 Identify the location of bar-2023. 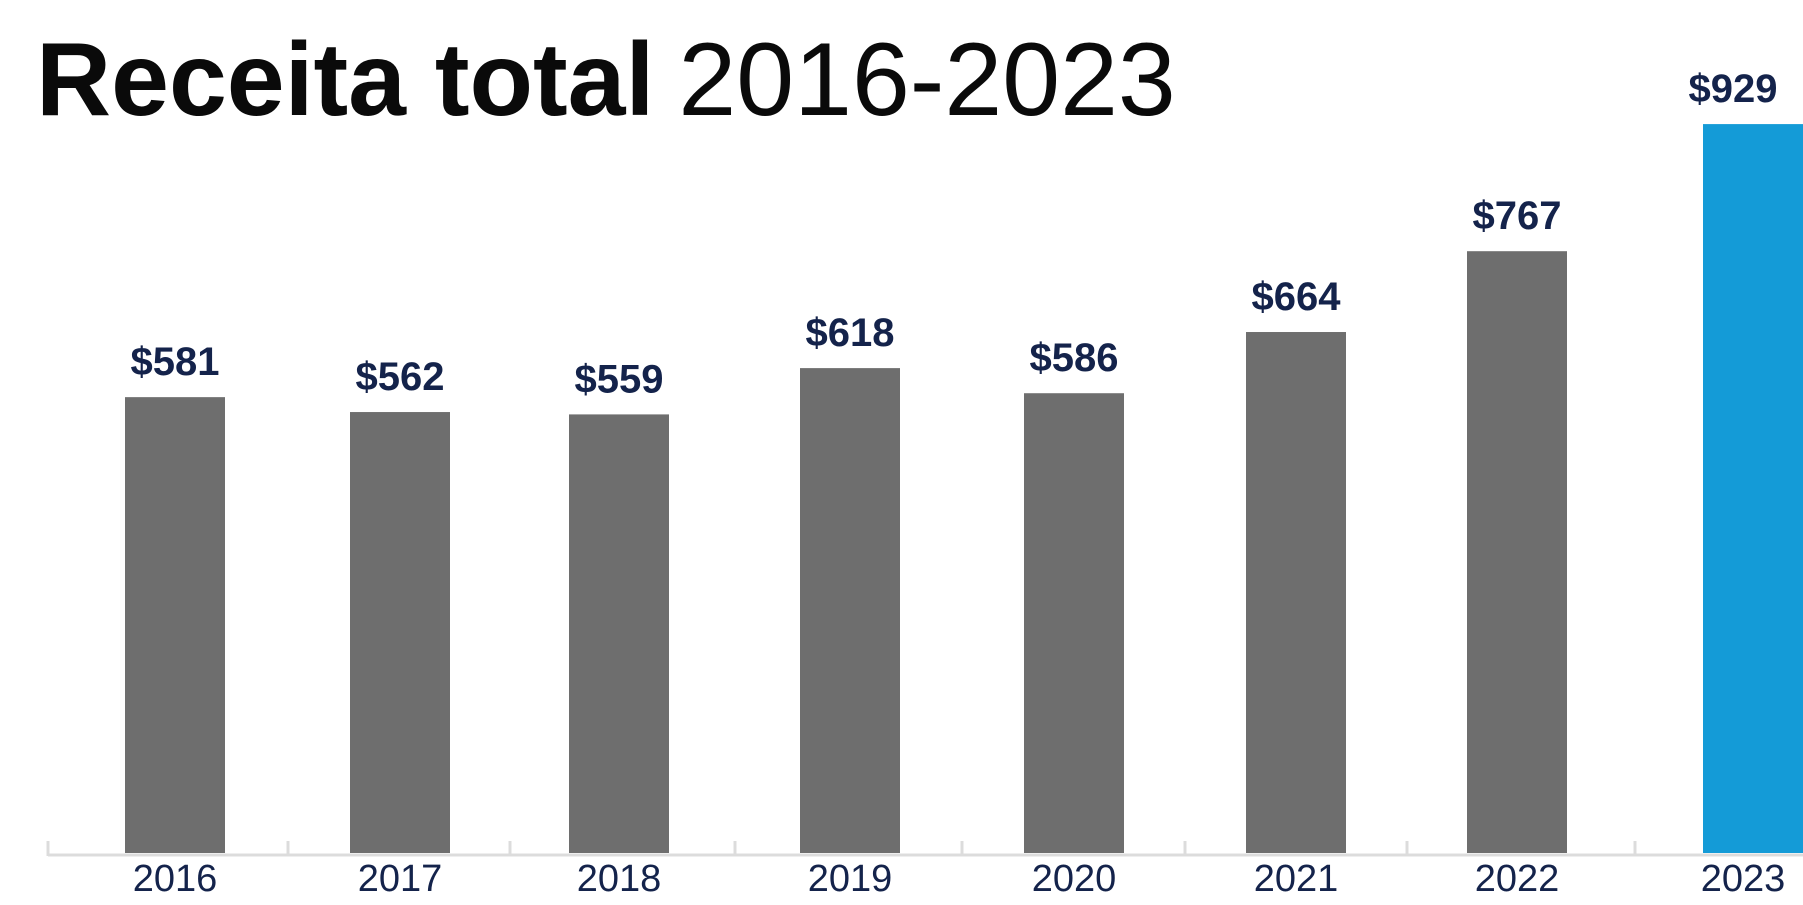
(1753, 489).